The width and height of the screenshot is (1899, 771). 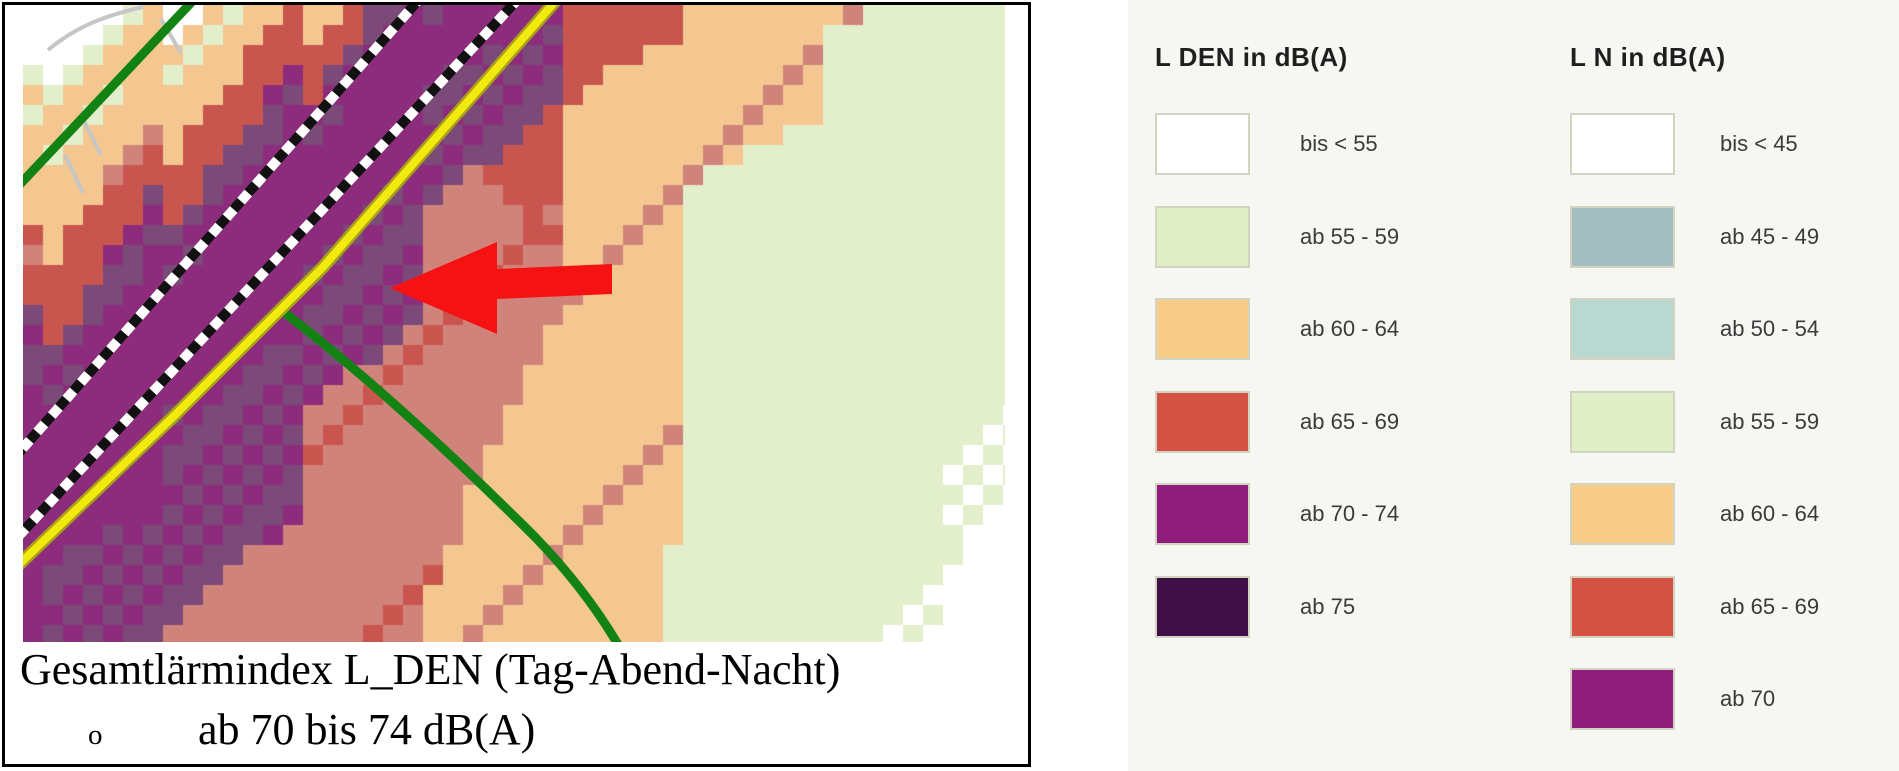 I want to click on legend-label: bis < 45, so click(x=1759, y=143).